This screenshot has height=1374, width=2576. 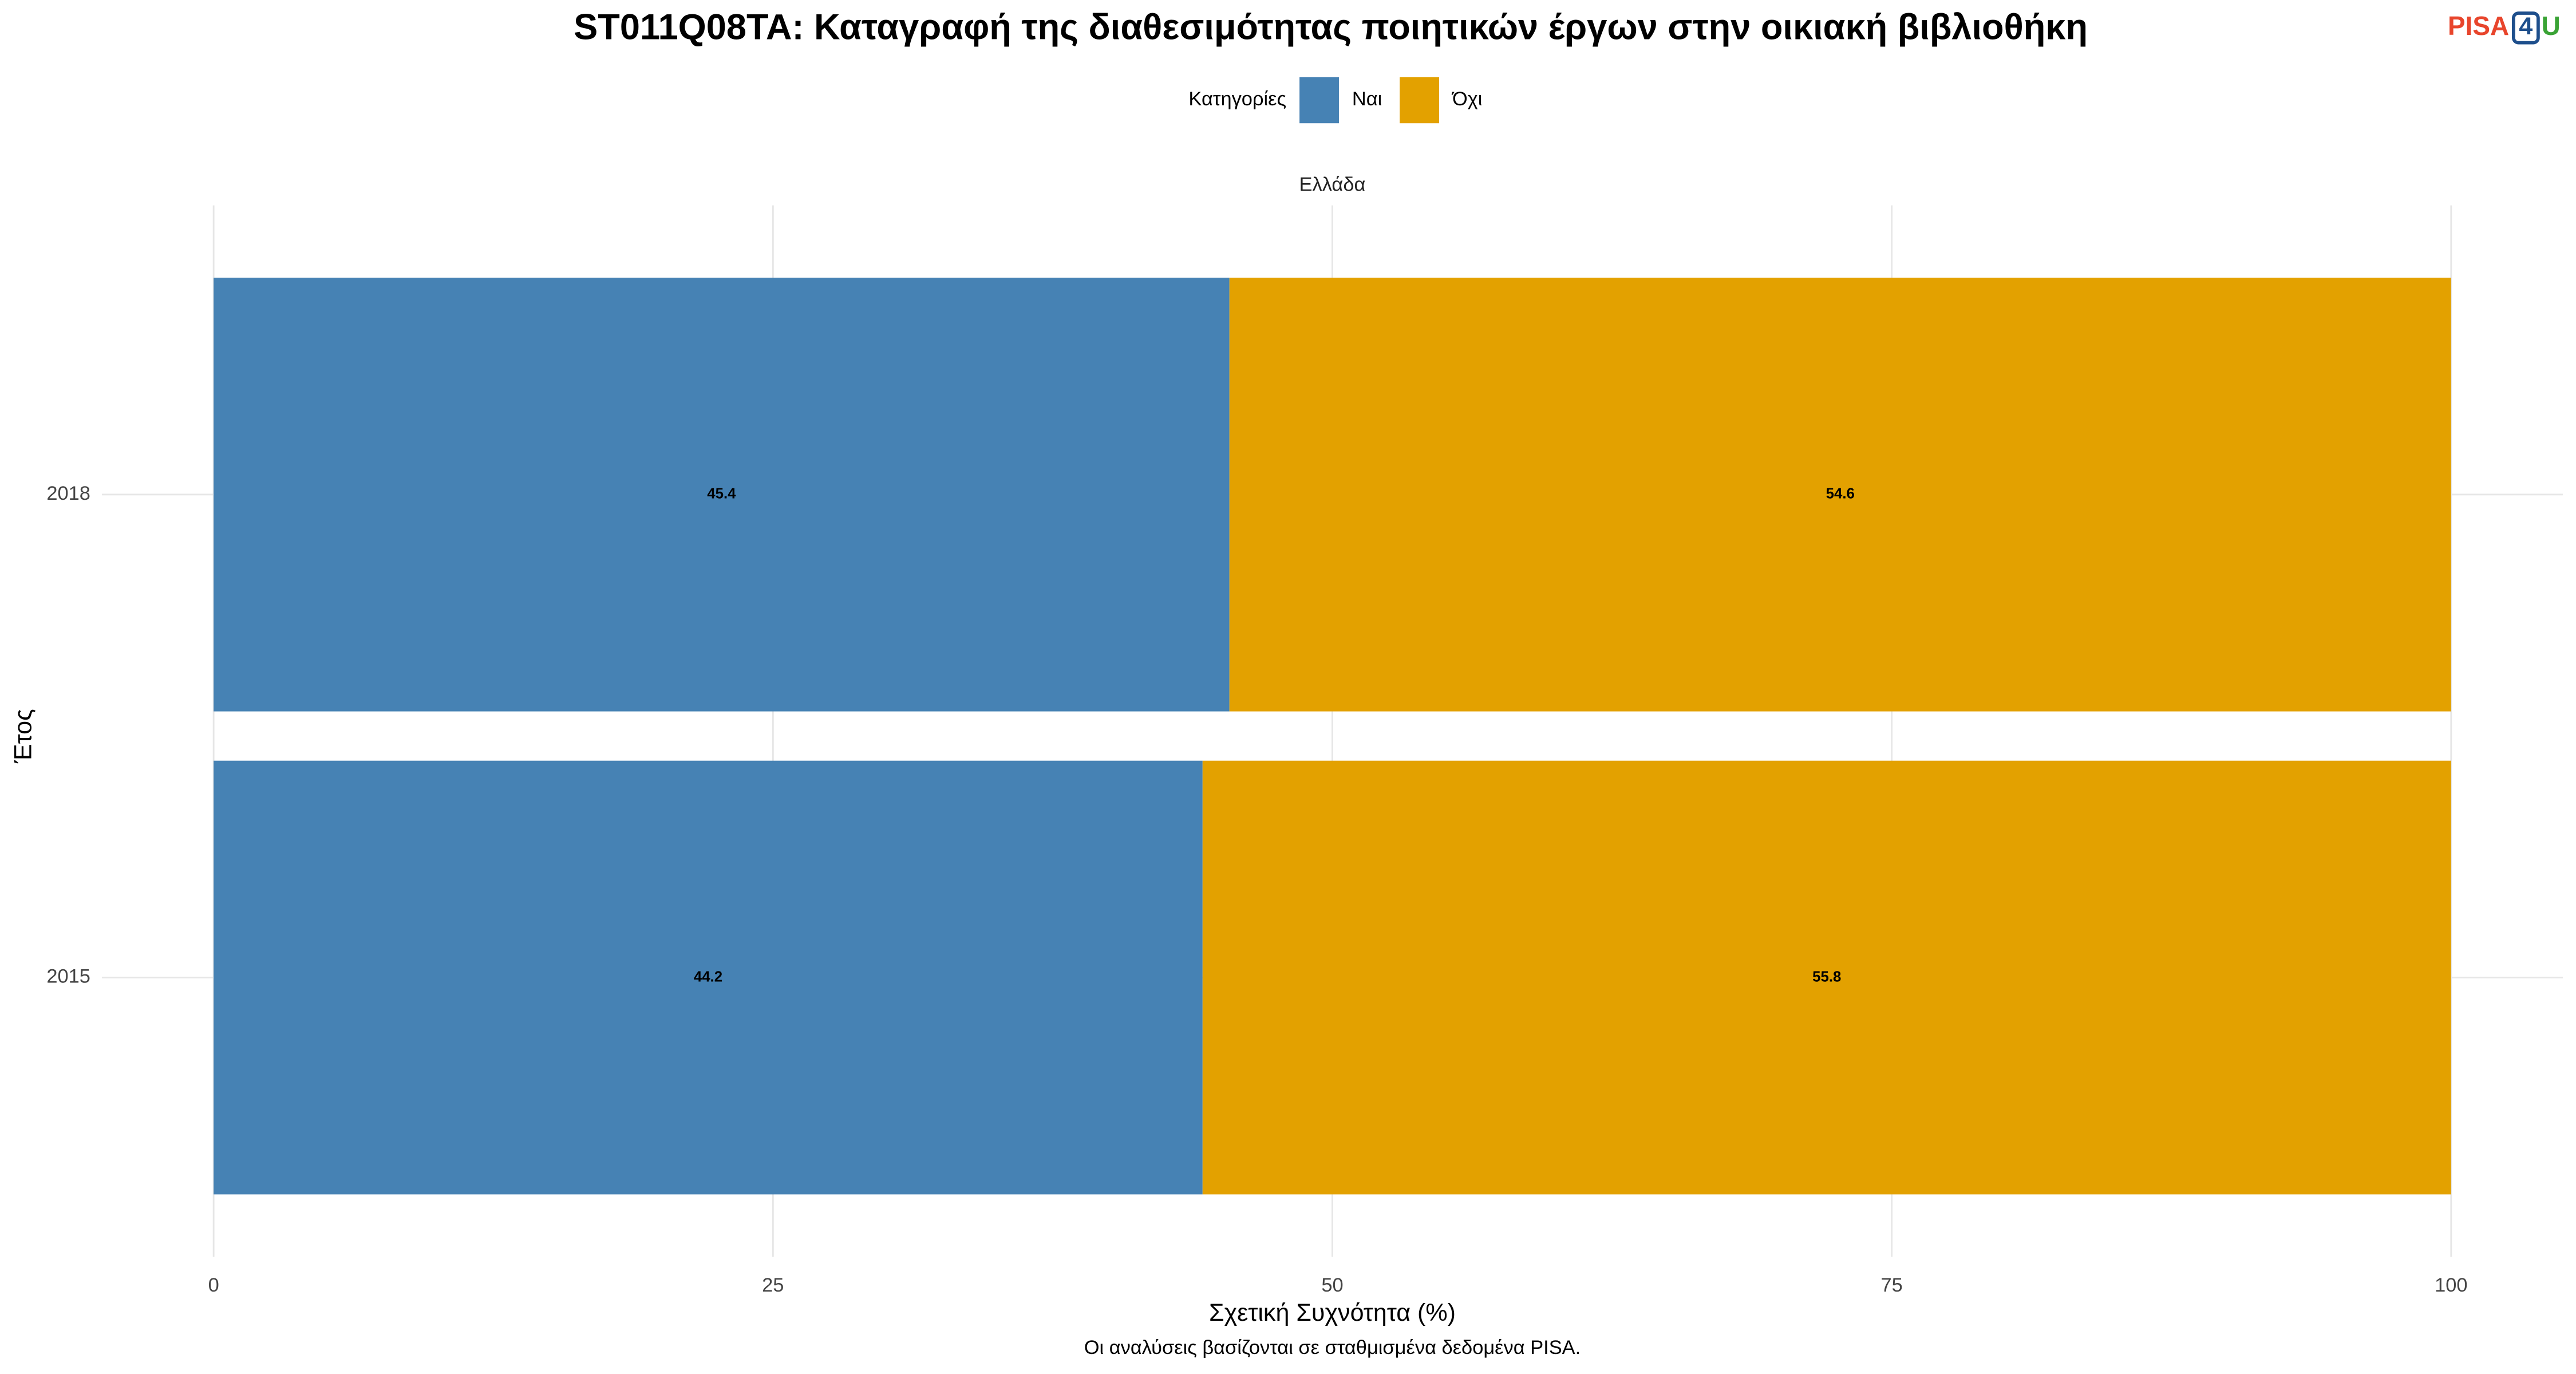 What do you see at coordinates (213, 1285) in the screenshot?
I see `x-tick-label: 0` at bounding box center [213, 1285].